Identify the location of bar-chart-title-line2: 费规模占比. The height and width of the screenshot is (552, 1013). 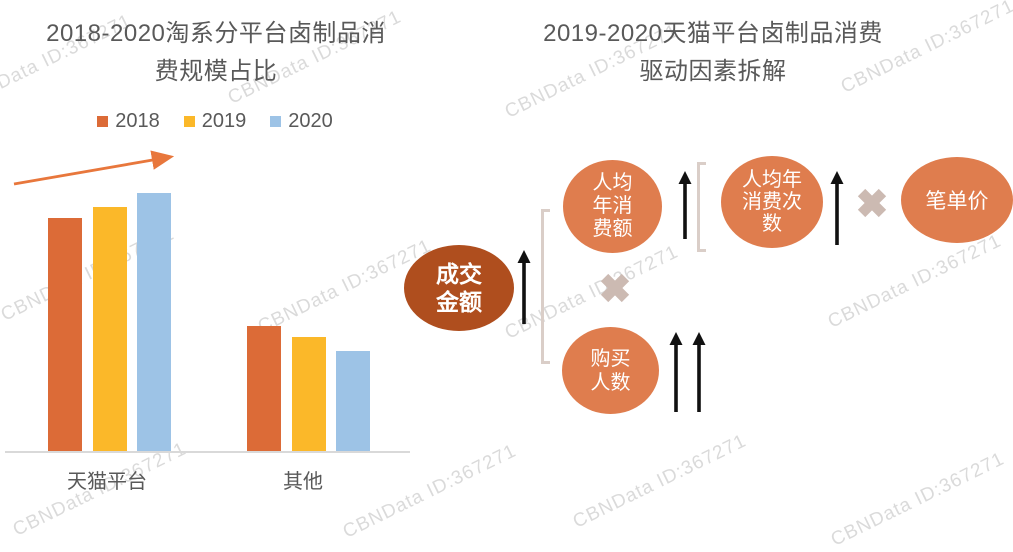
(216, 71).